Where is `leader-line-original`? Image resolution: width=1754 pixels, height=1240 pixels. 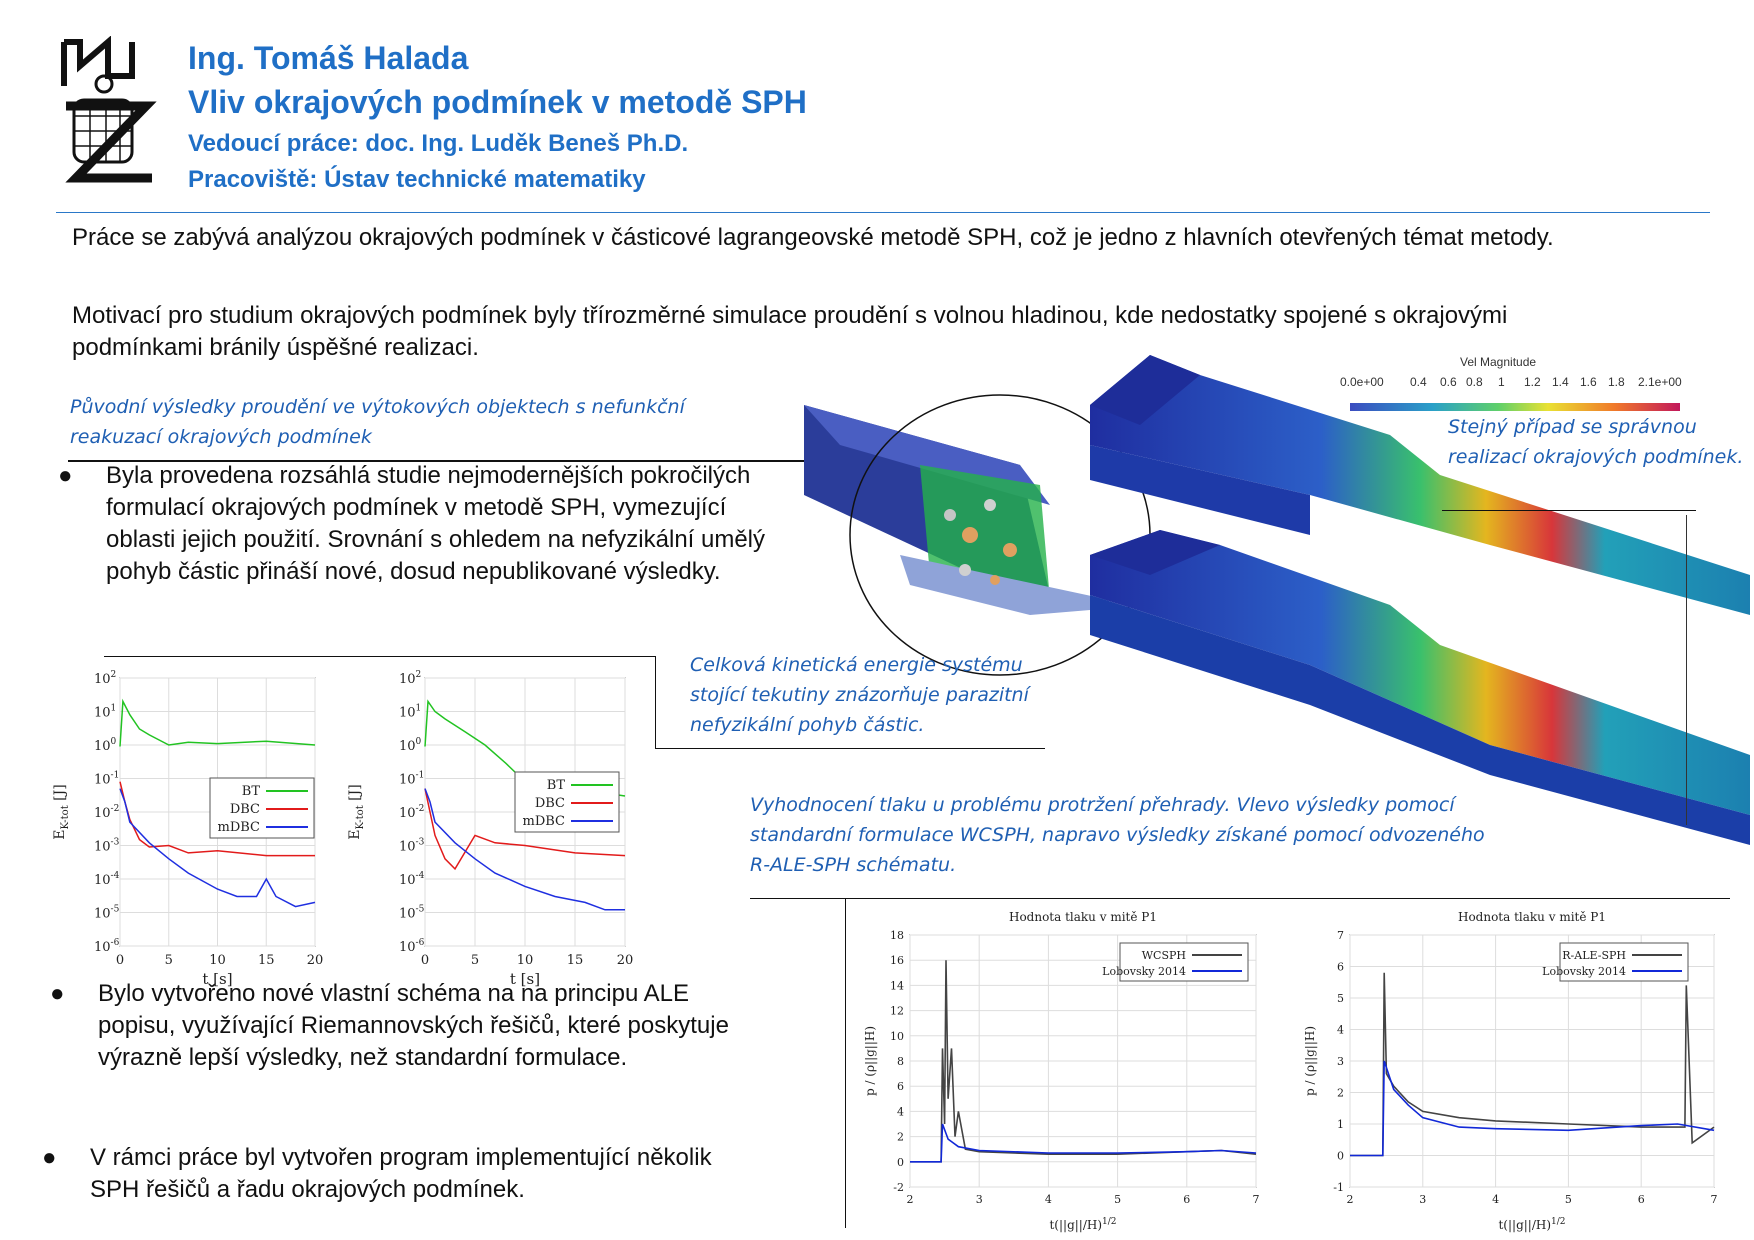 leader-line-original is located at coordinates (438, 461).